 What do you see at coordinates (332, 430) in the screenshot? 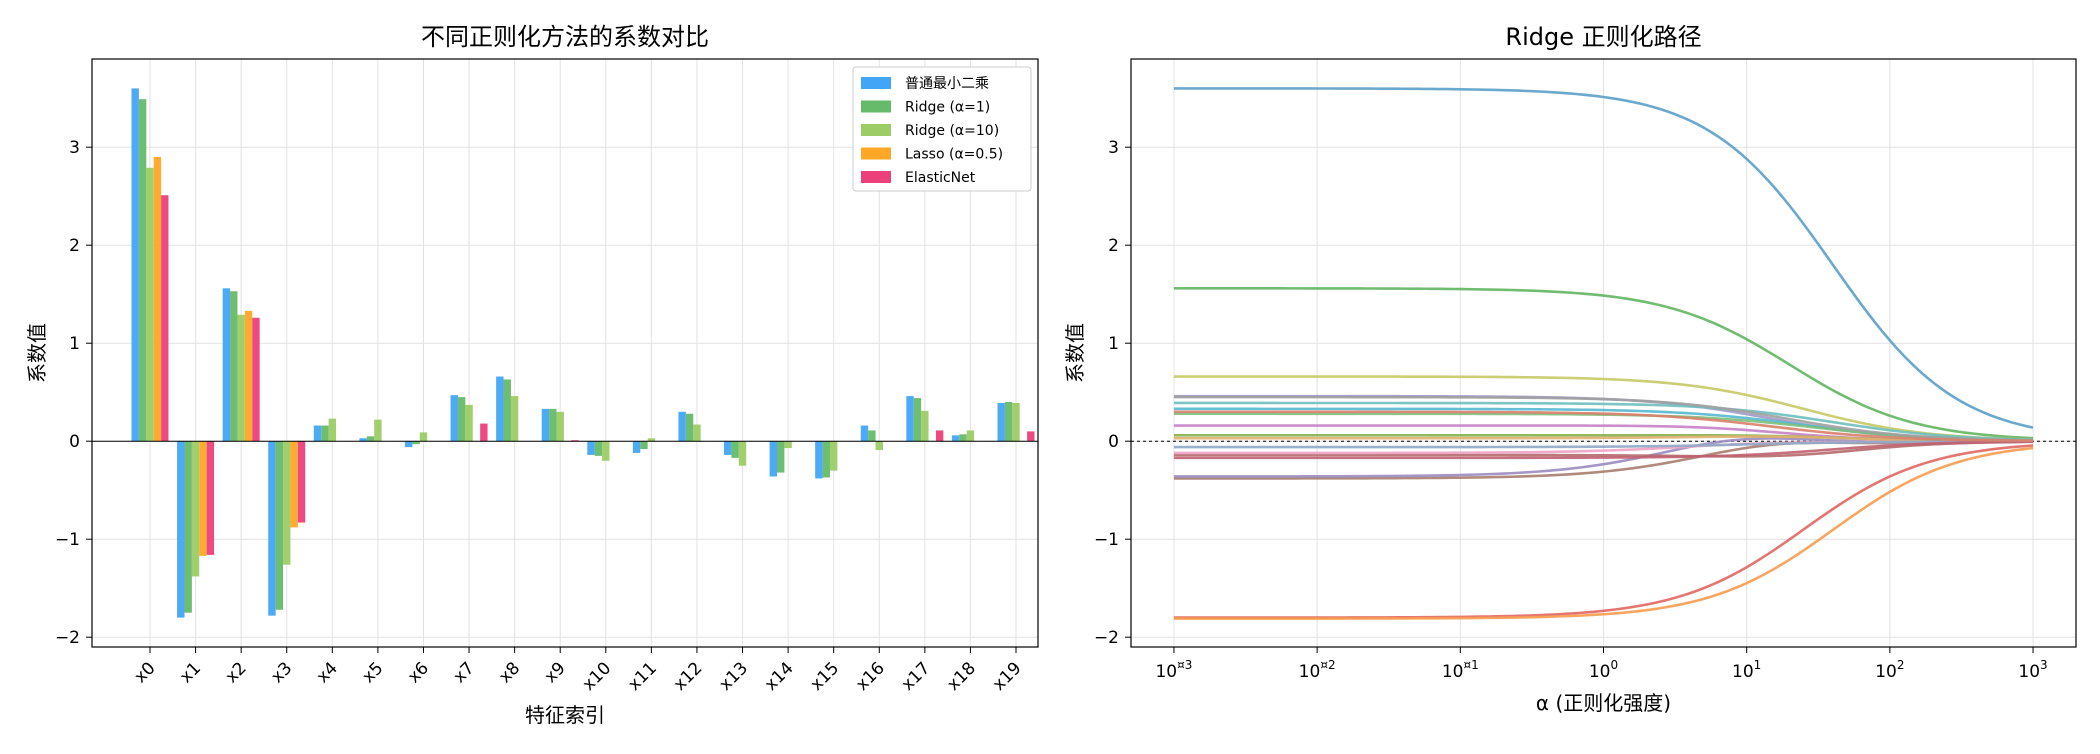
I see `bar-s2-x4` at bounding box center [332, 430].